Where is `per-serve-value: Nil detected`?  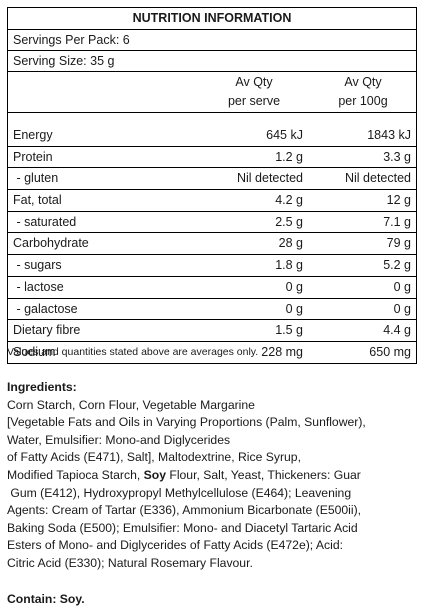 per-serve-value: Nil detected is located at coordinates (269, 178).